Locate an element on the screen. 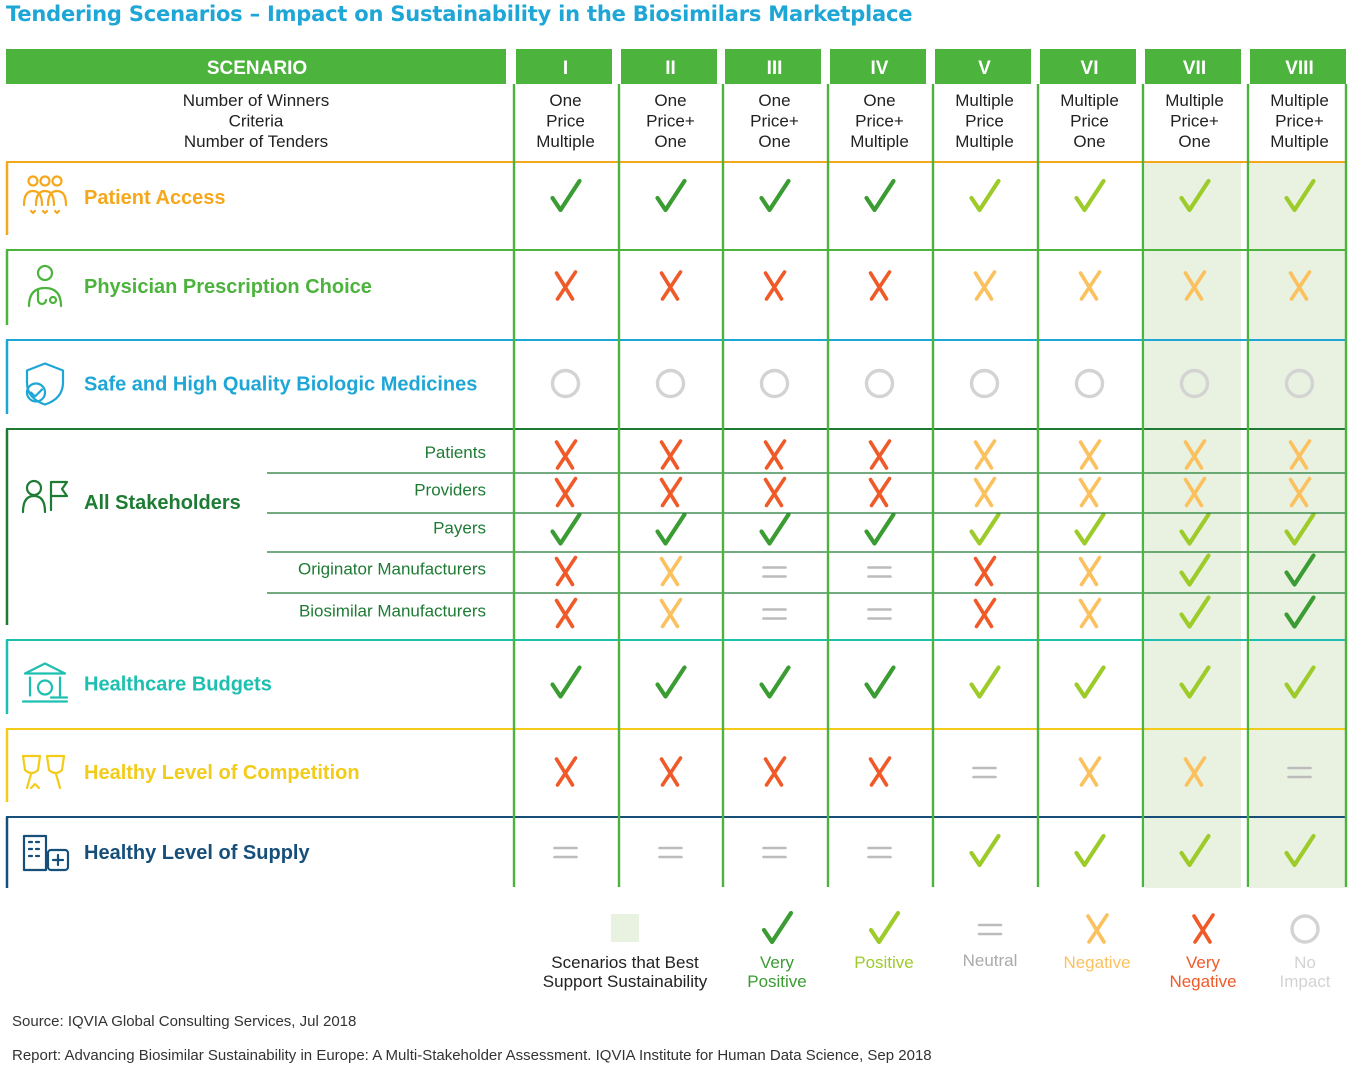 Image resolution: width=1352 pixels, height=1084 pixels. criteria-label: Criteria is located at coordinates (256, 121).